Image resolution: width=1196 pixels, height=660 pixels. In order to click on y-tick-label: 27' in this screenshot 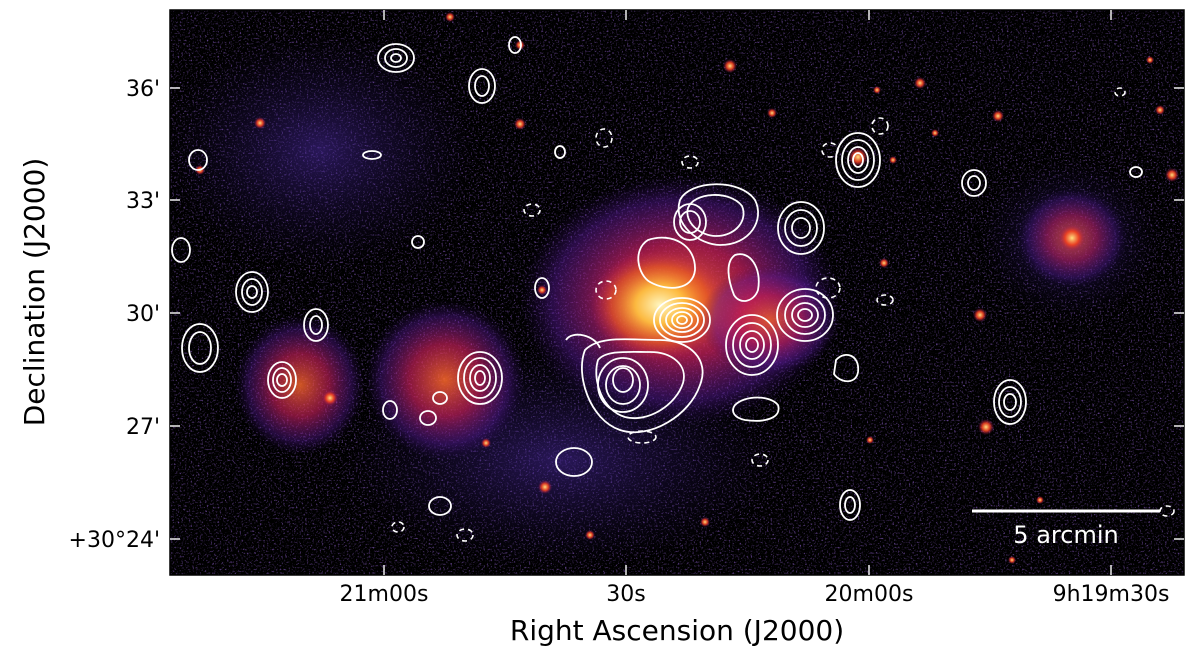, I will do `click(143, 427)`.